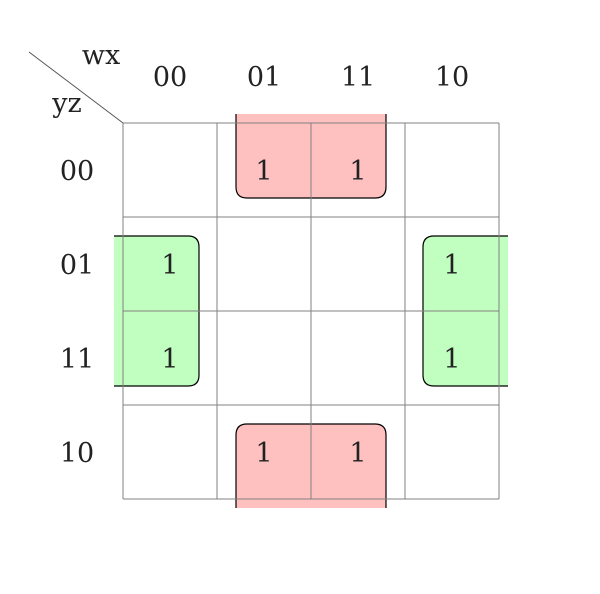 The image size is (600, 594). What do you see at coordinates (77, 359) in the screenshot?
I see `row-header: 11` at bounding box center [77, 359].